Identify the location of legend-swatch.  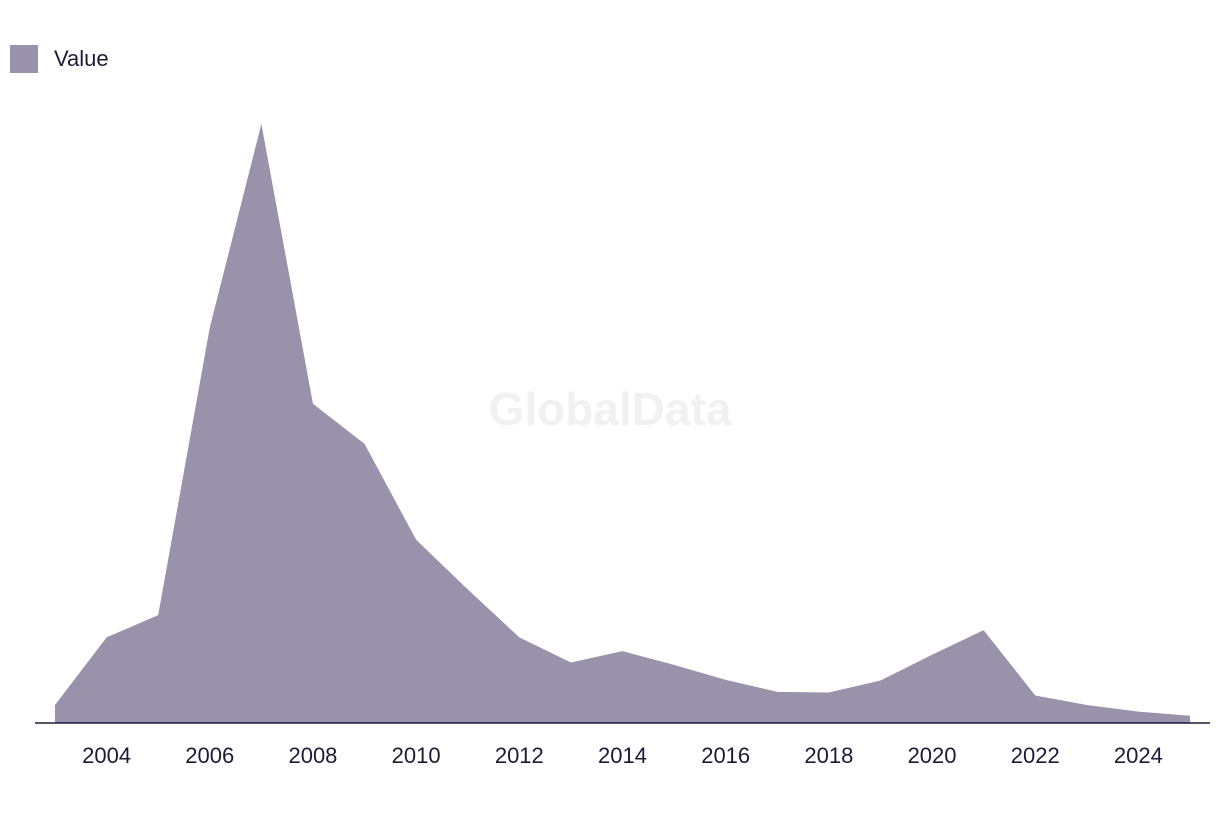
(24, 59).